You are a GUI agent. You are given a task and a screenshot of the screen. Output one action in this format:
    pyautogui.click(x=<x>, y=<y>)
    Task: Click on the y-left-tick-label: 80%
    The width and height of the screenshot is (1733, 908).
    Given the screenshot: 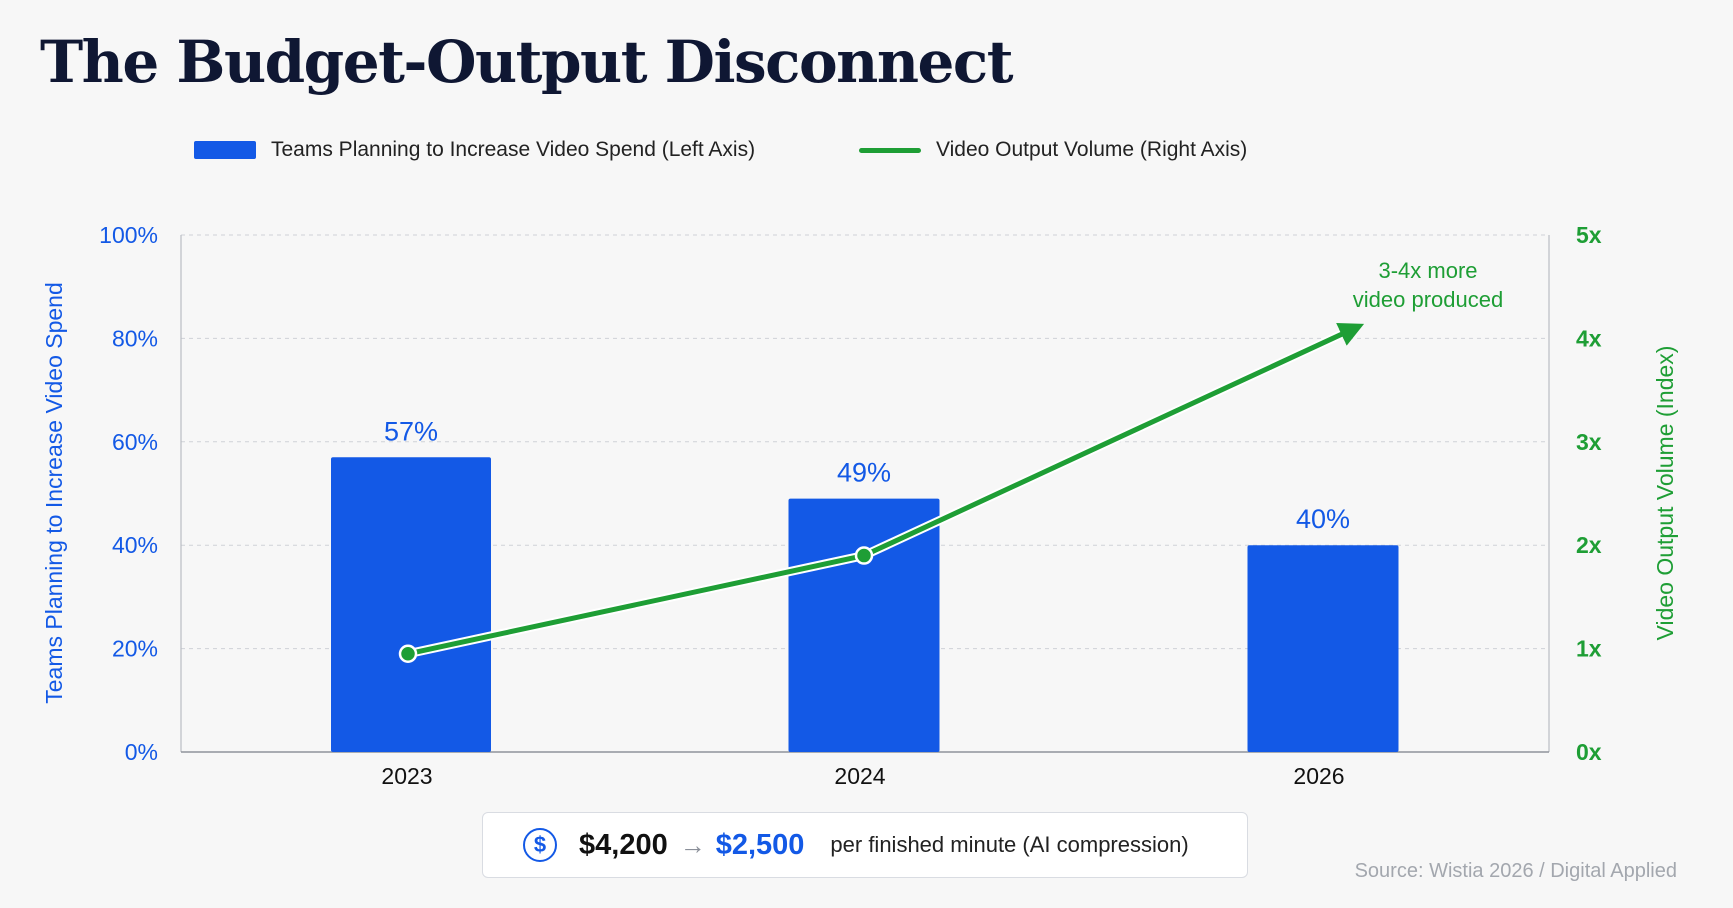 What is the action you would take?
    pyautogui.click(x=135, y=338)
    